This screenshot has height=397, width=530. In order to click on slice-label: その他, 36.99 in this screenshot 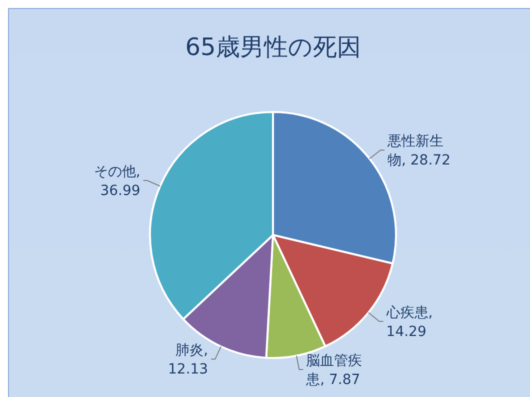, I will do `click(117, 182)`.